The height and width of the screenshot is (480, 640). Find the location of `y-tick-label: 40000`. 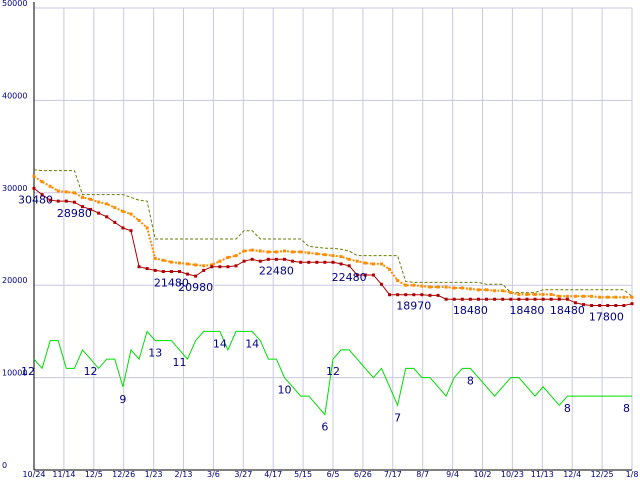

y-tick-label: 40000 is located at coordinates (14, 95).